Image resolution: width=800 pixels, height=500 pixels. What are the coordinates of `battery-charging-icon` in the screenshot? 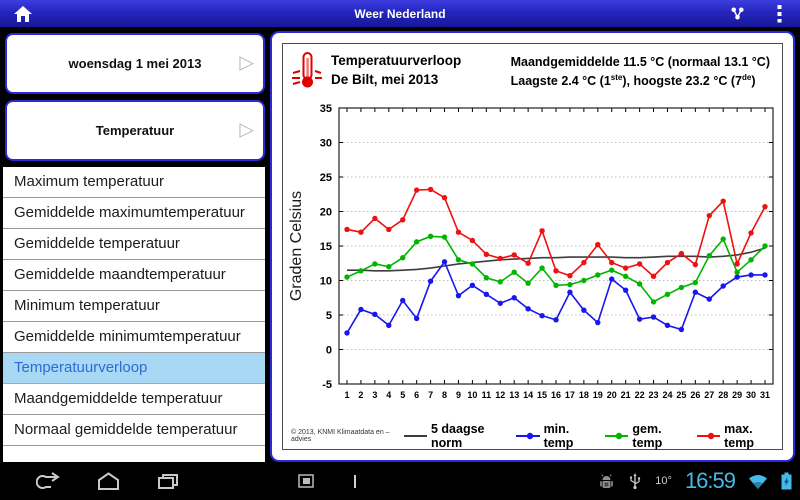 It's located at (786, 481).